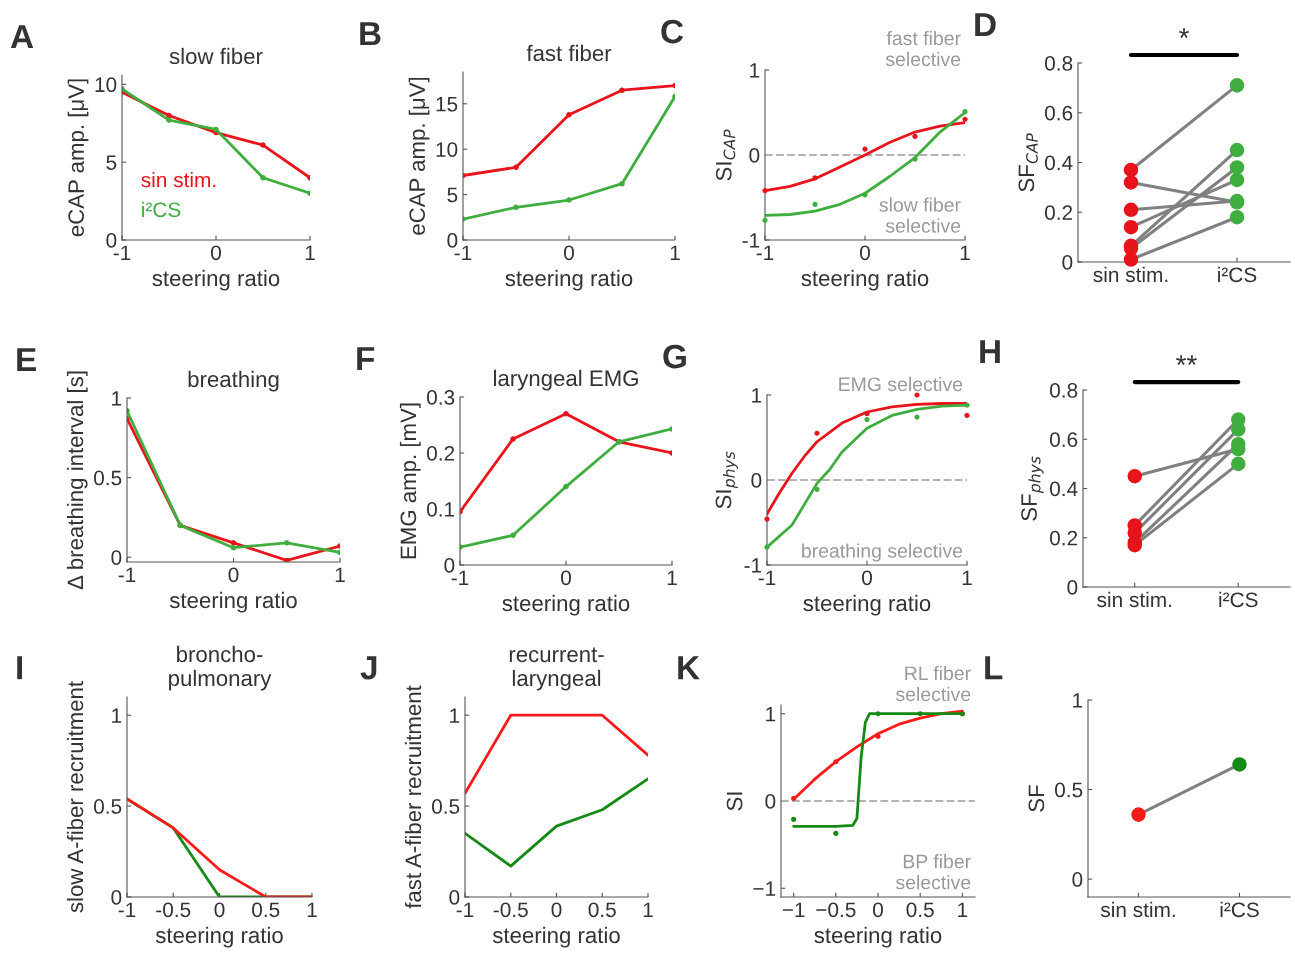 Image resolution: width=1295 pixels, height=957 pixels. Describe the element at coordinates (366, 359) in the screenshot. I see `text: F` at that location.